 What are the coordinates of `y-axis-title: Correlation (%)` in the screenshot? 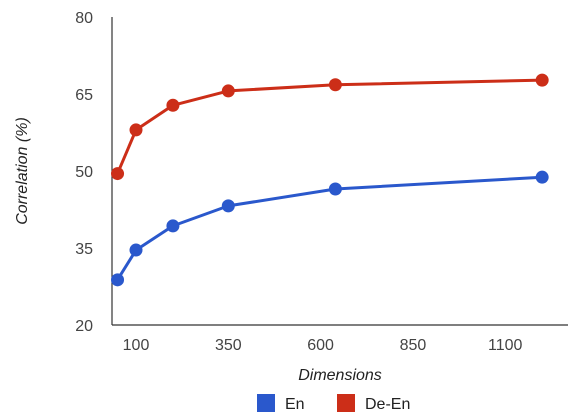 It's located at (22, 171).